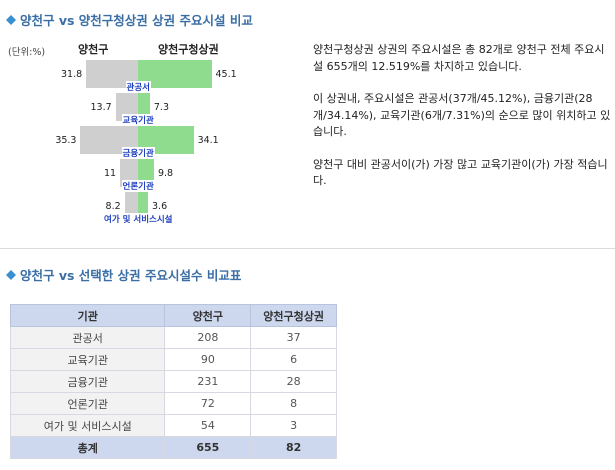  I want to click on row-label: 금융기관, so click(87, 381).